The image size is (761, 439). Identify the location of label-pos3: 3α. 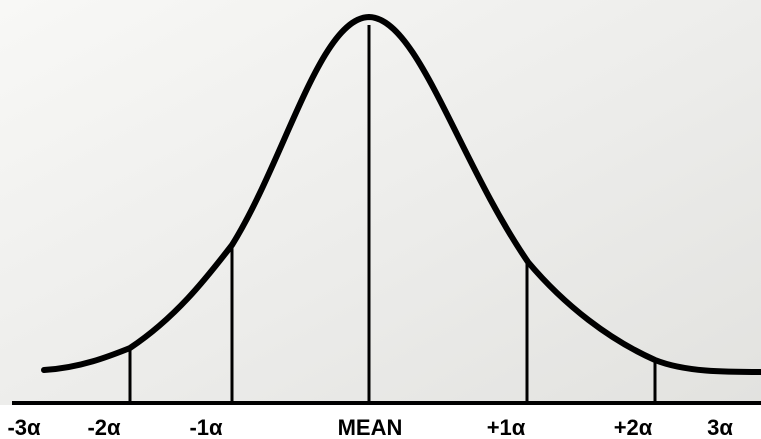
(720, 427).